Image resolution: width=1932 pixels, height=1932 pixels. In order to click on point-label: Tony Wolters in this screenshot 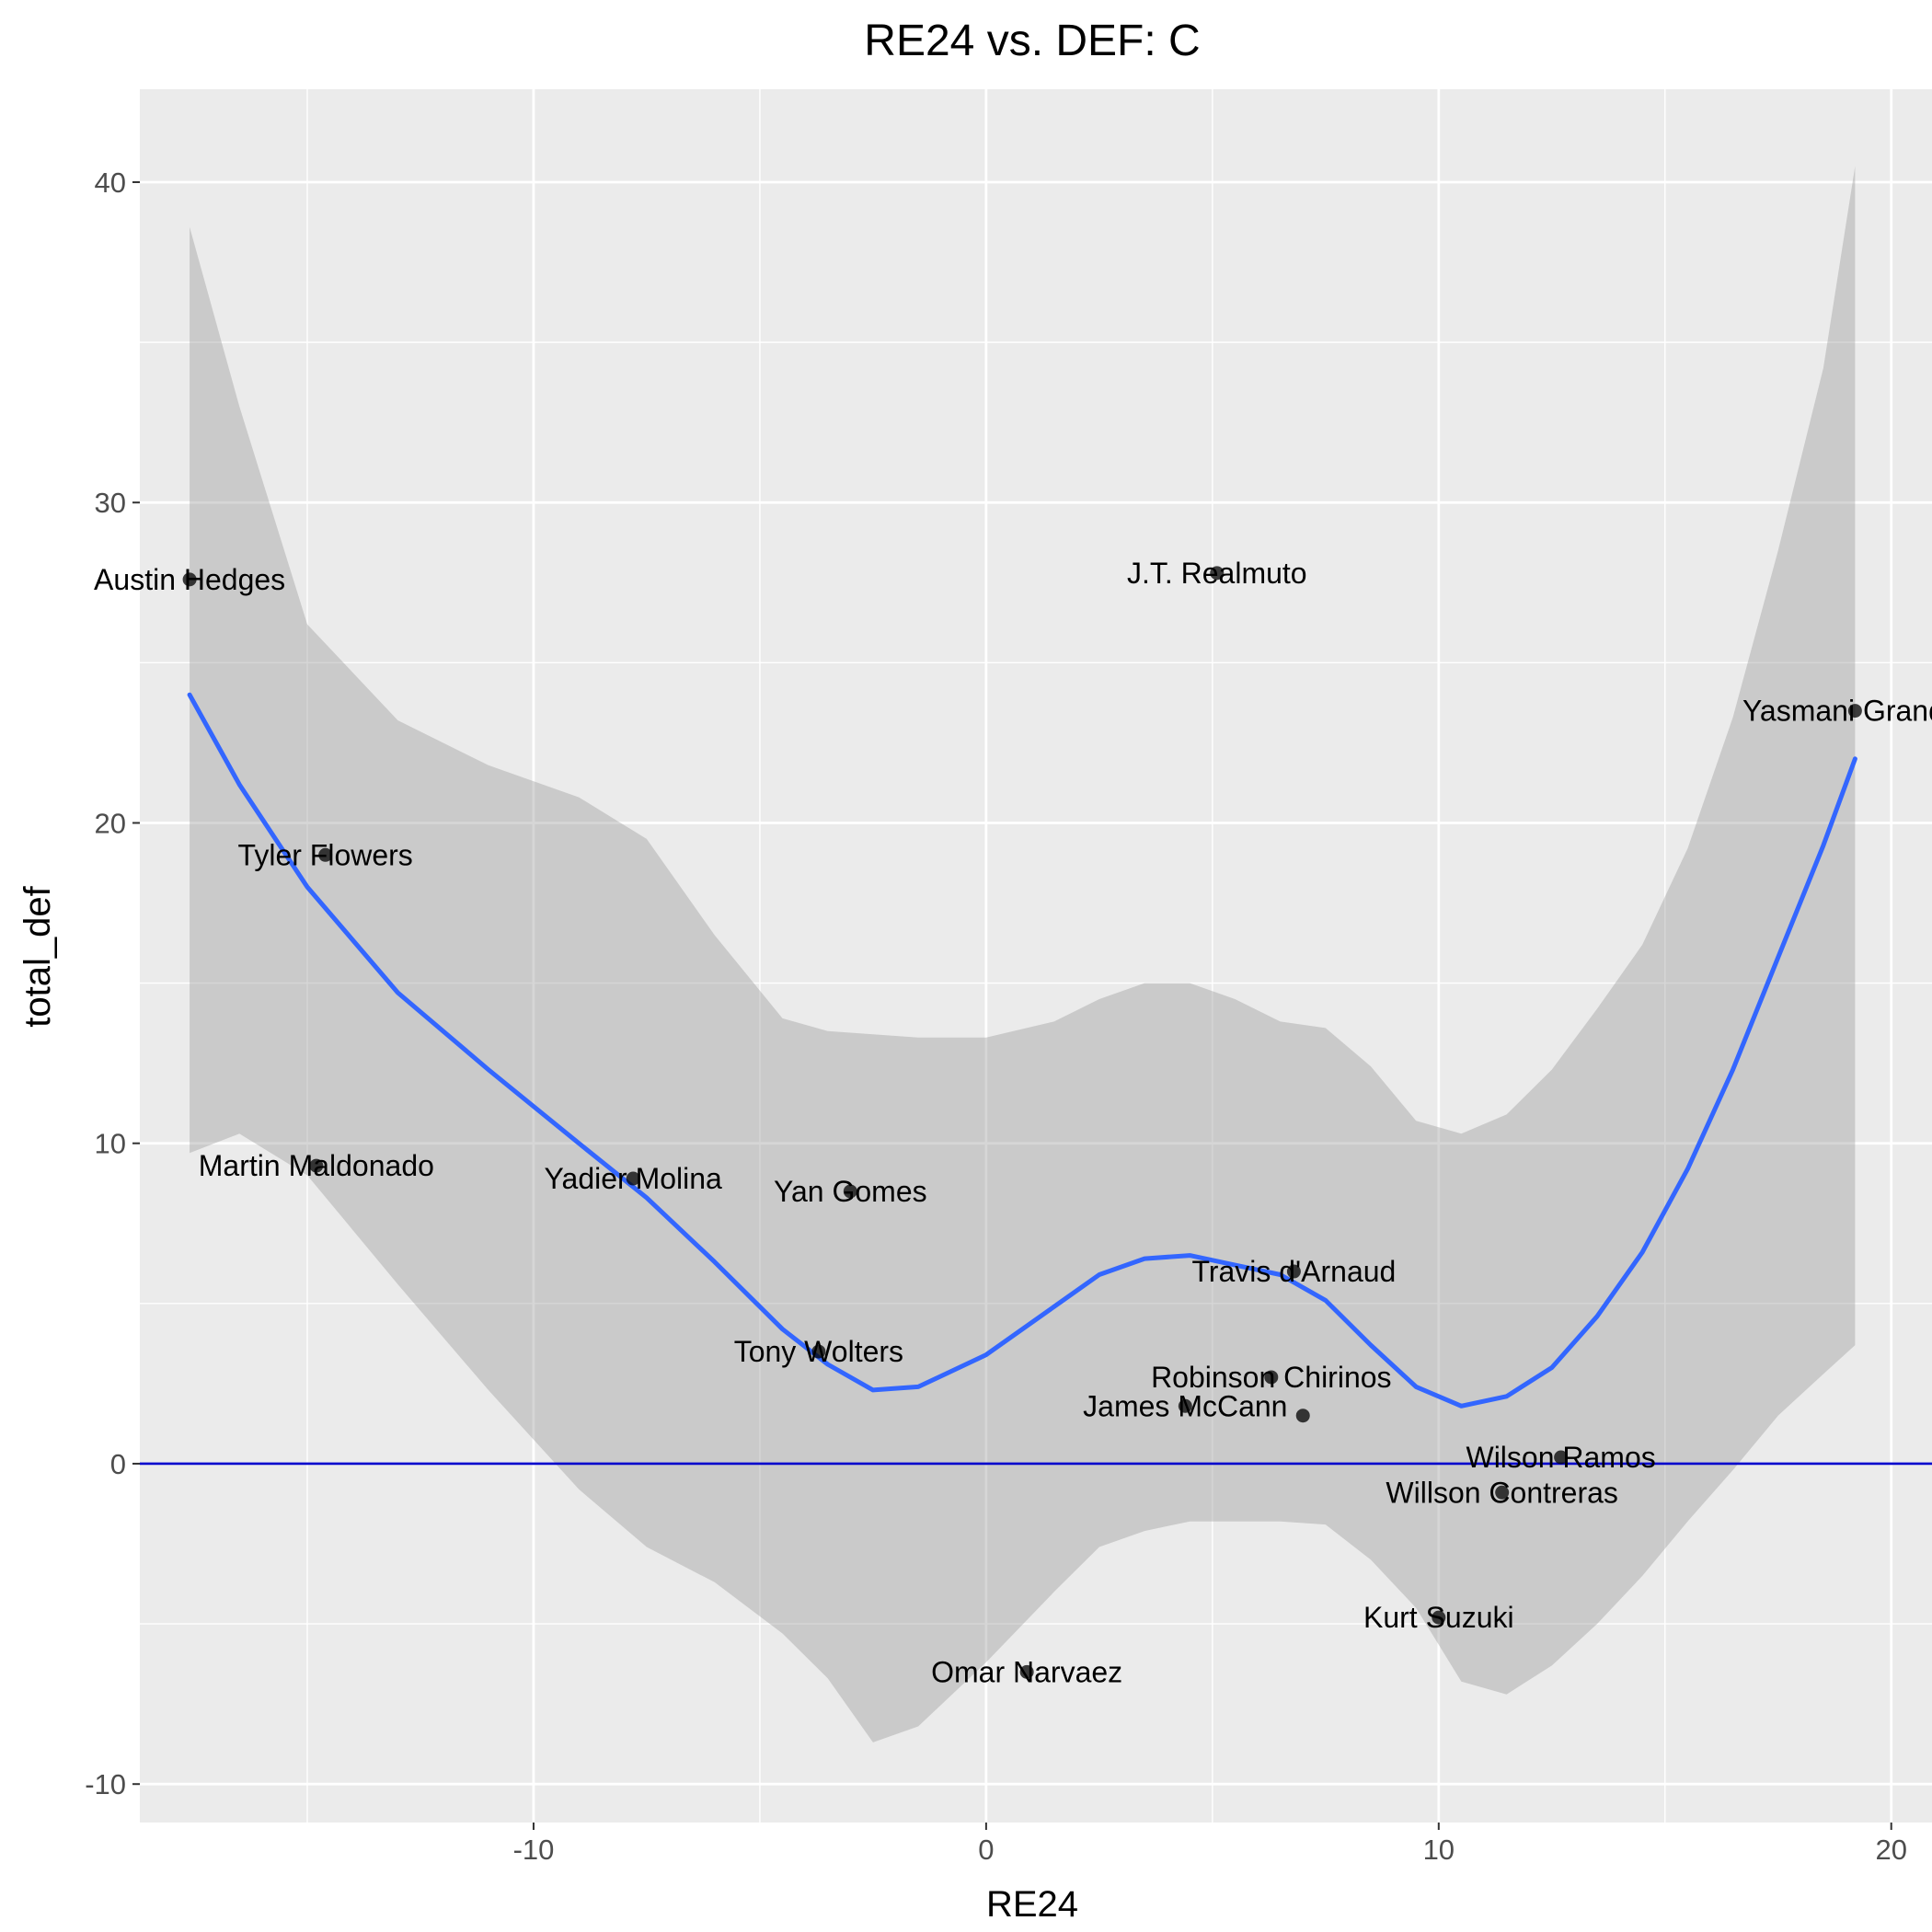, I will do `click(818, 1351)`.